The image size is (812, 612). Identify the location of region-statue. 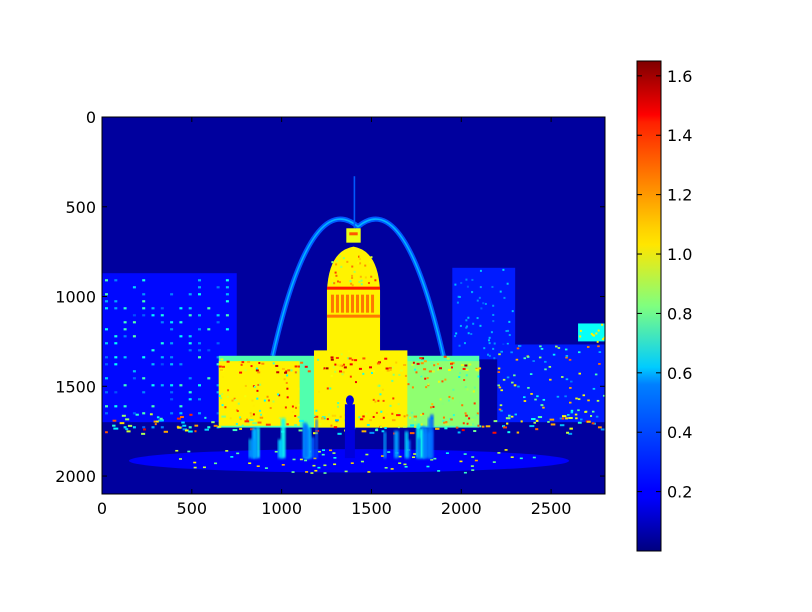
(350, 426).